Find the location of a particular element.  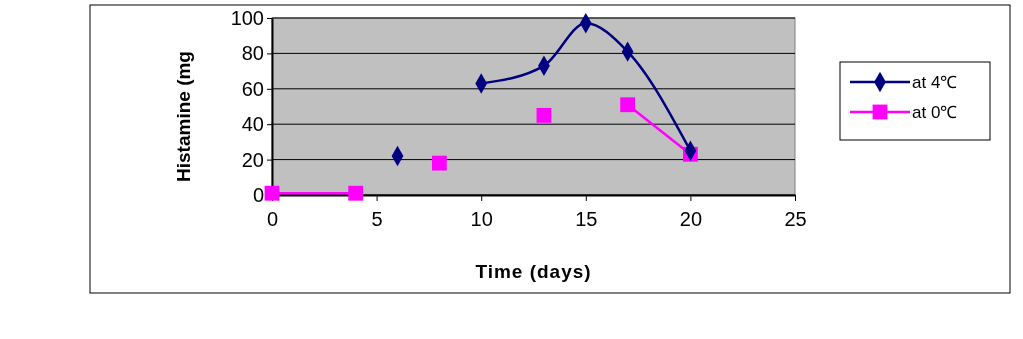

x-tick-label: 10 is located at coordinates (481, 219).